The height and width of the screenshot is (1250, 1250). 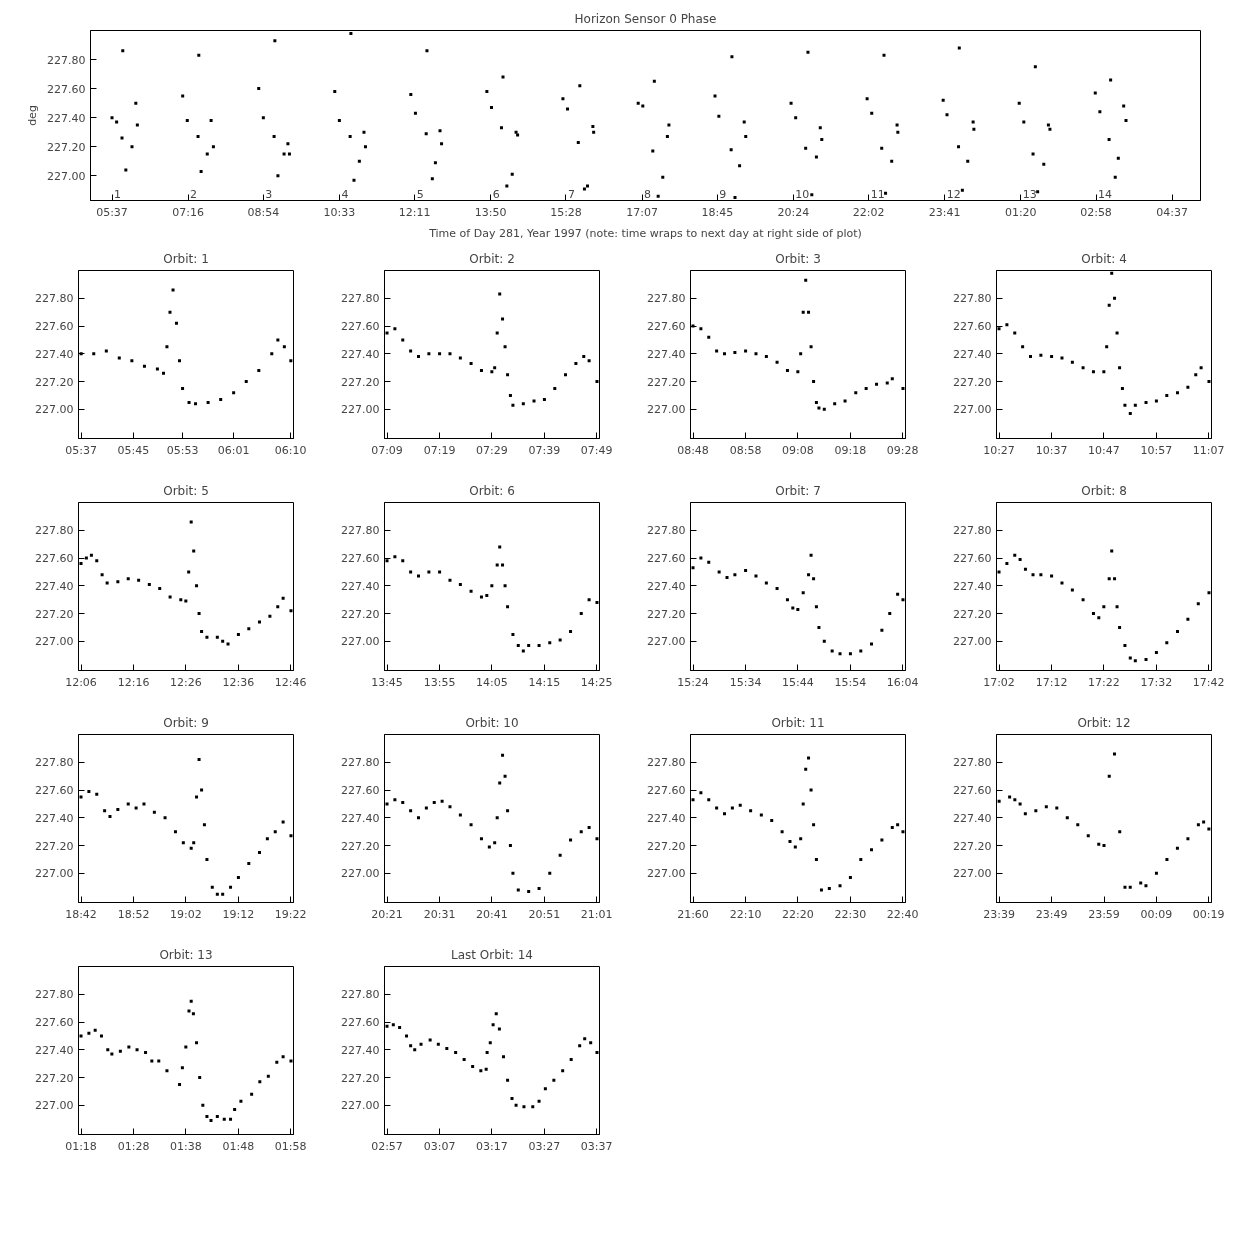 What do you see at coordinates (544, 682) in the screenshot?
I see `x-tick-label: 14:15` at bounding box center [544, 682].